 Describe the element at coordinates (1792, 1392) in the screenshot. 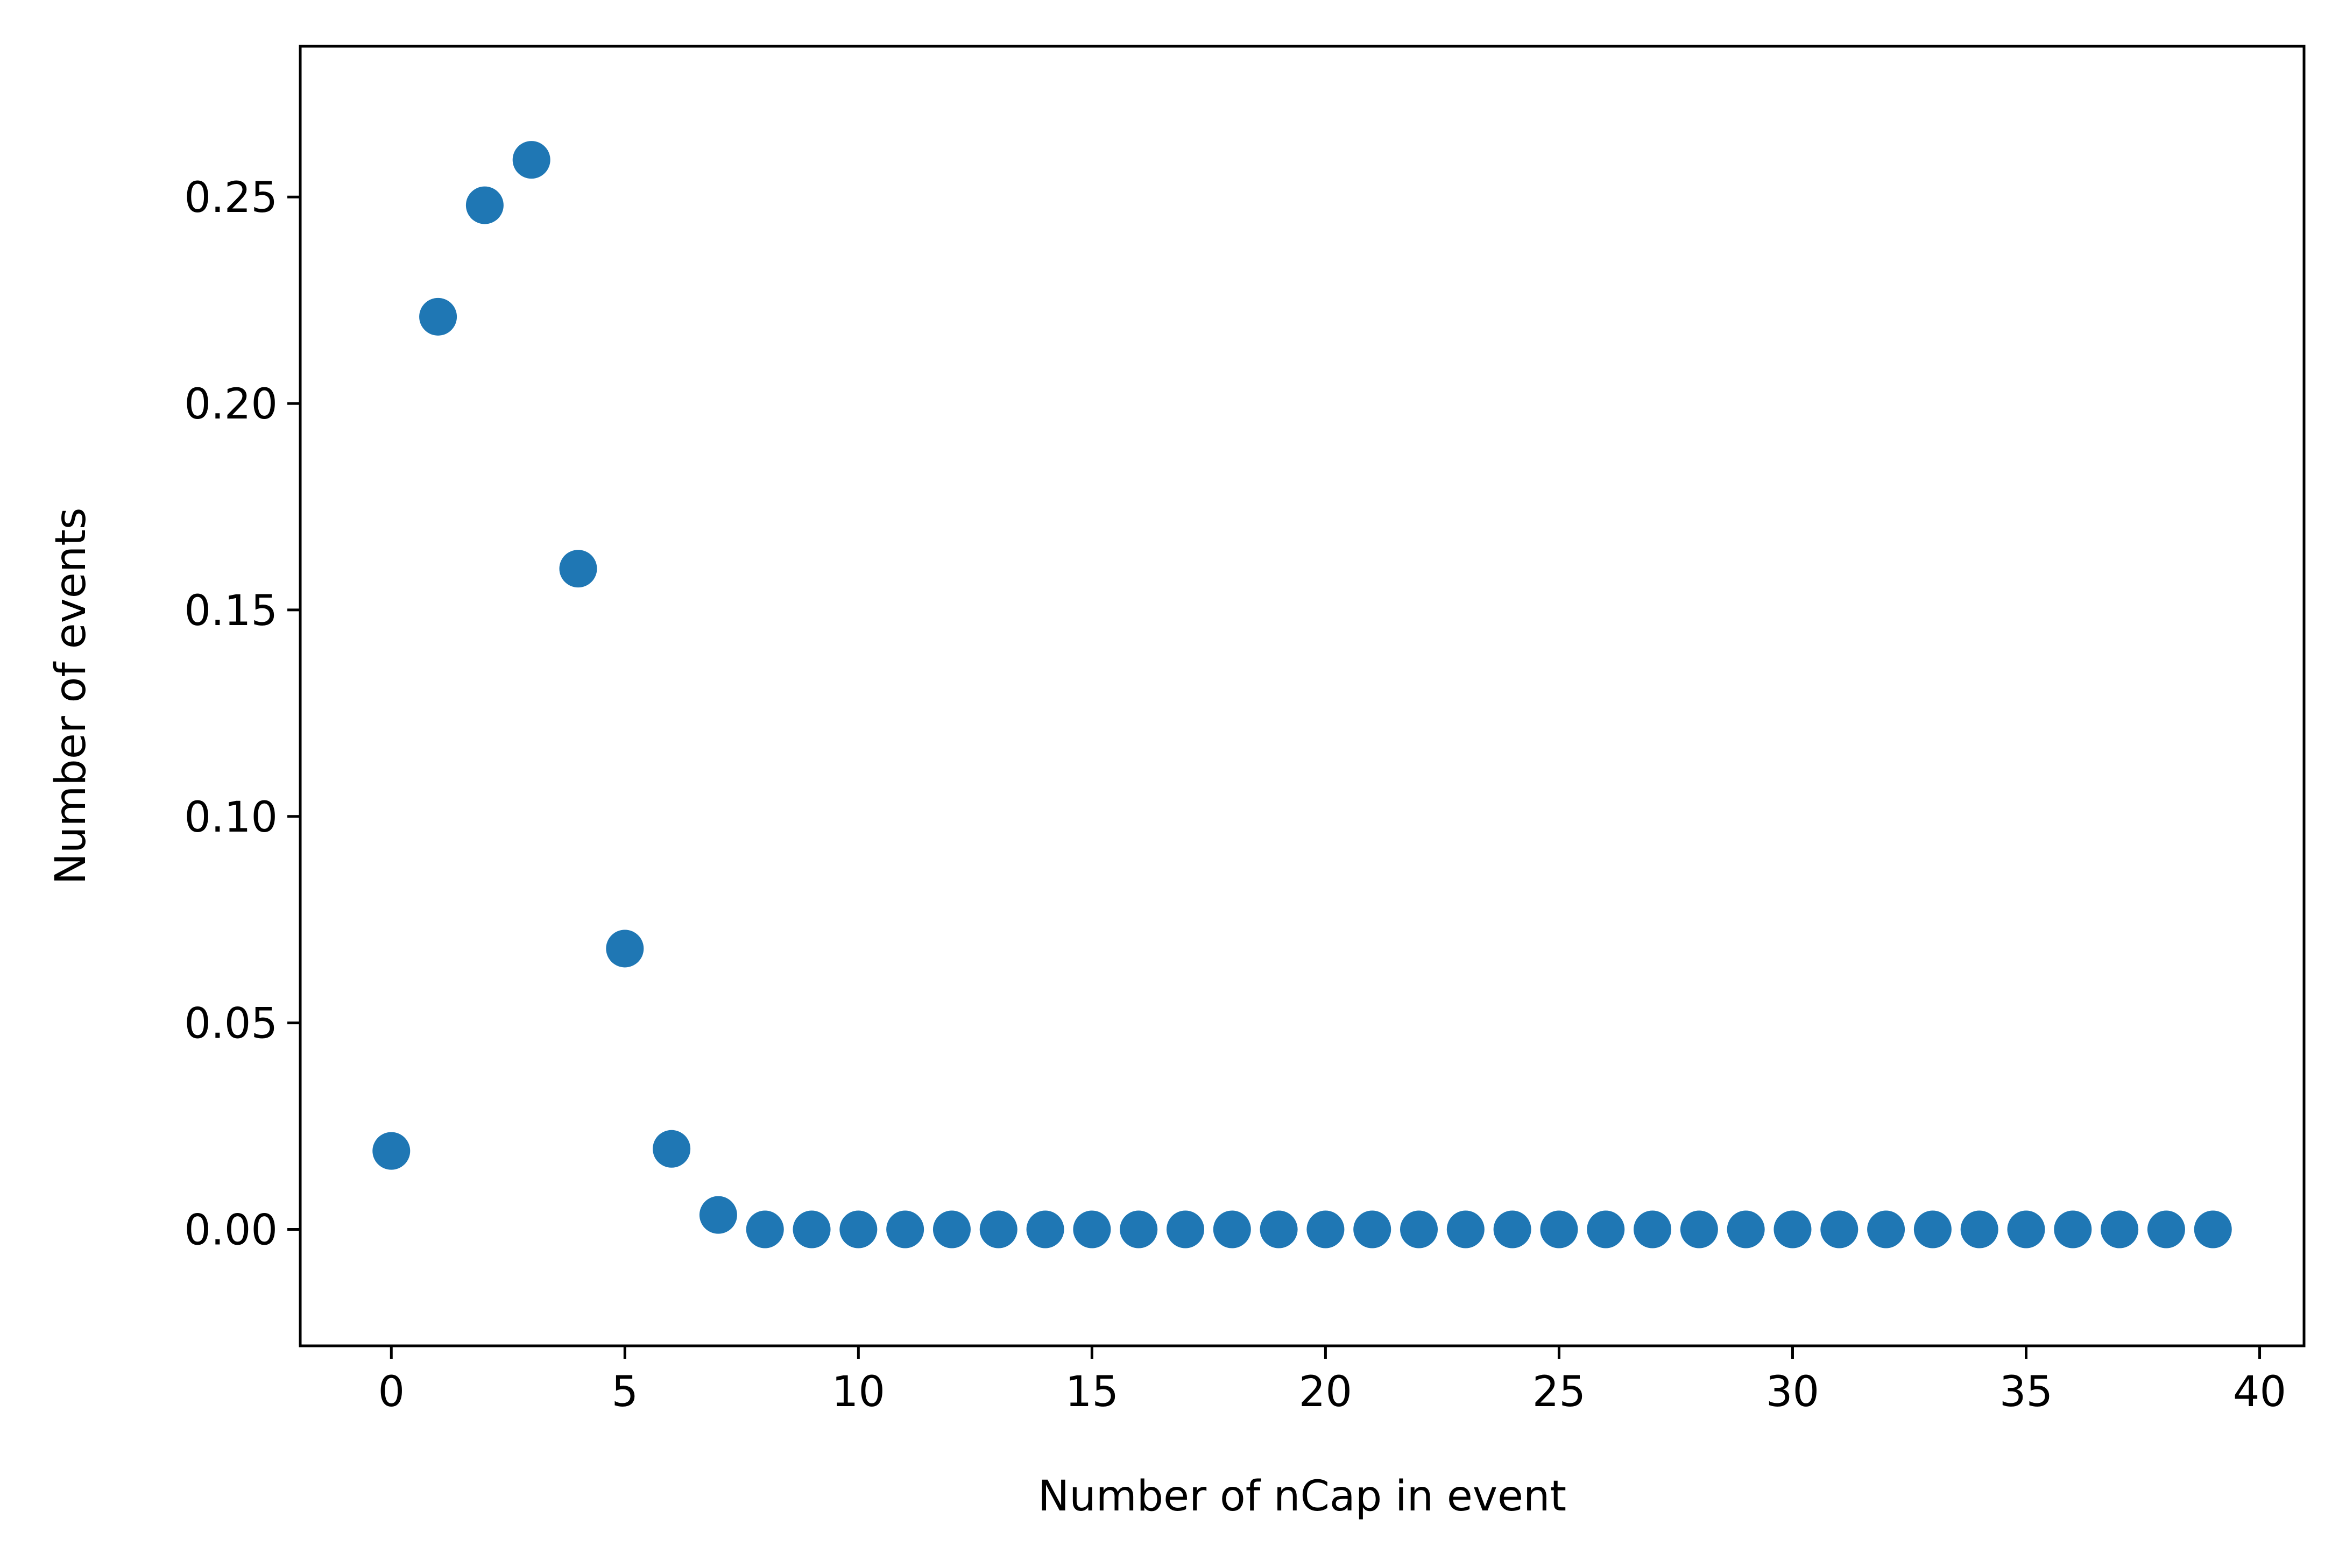

I see `x-tick-label: 30` at that location.